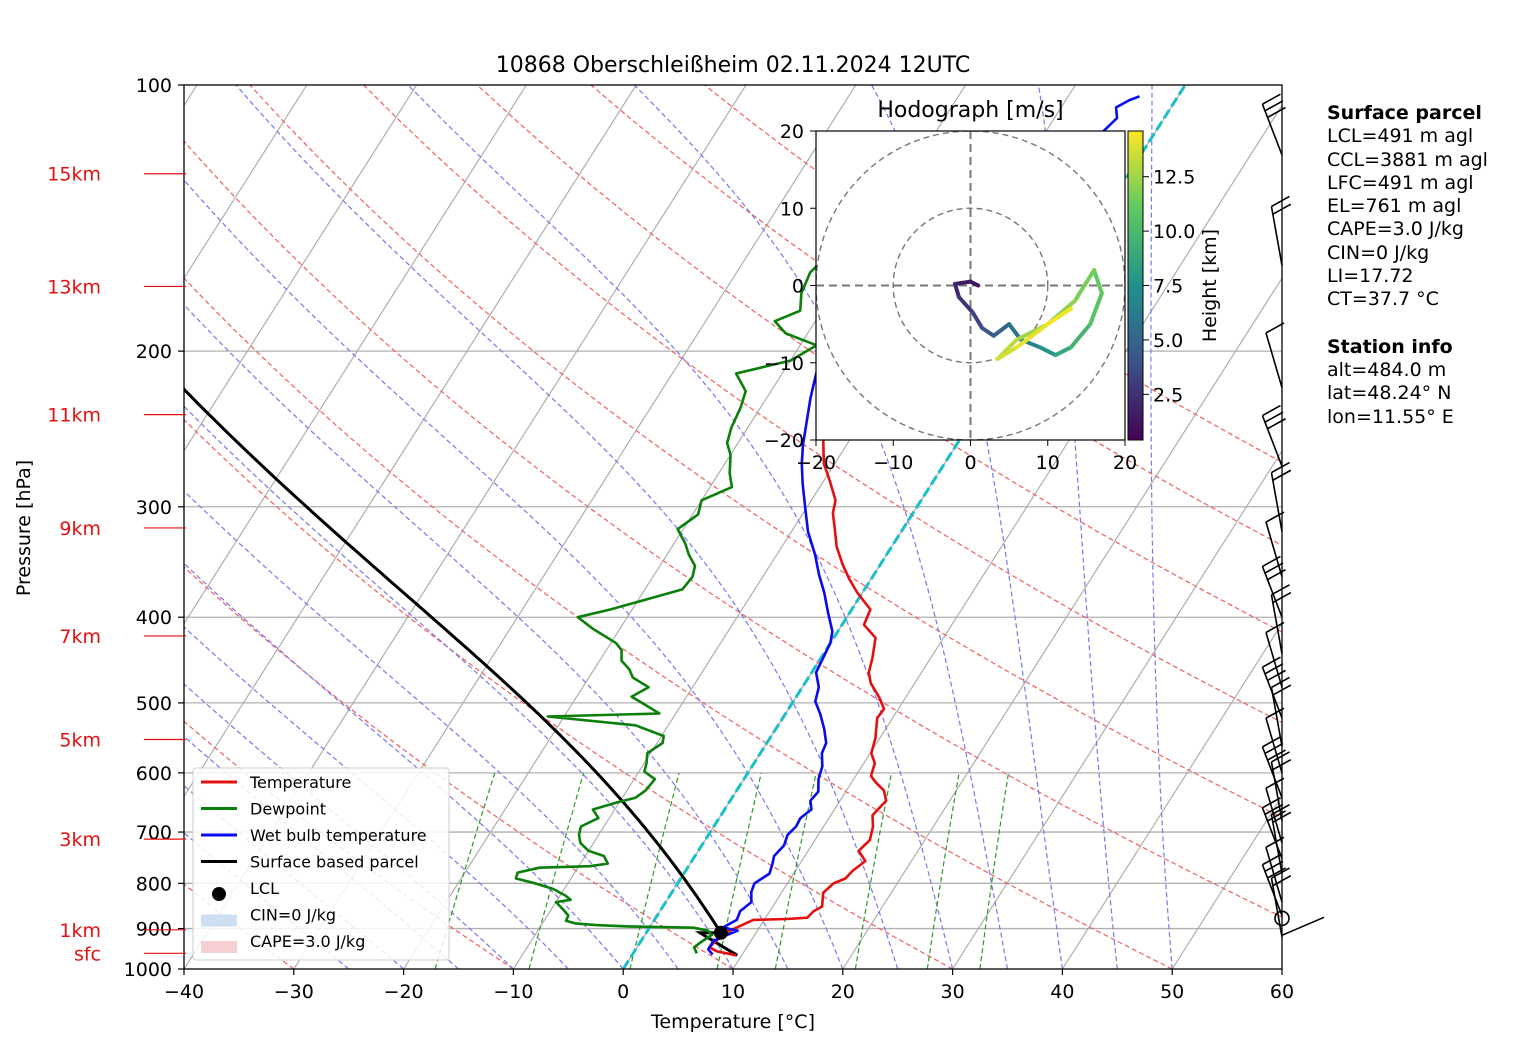 This screenshot has height=1058, width=1517. I want to click on legend-box, so click(321, 864).